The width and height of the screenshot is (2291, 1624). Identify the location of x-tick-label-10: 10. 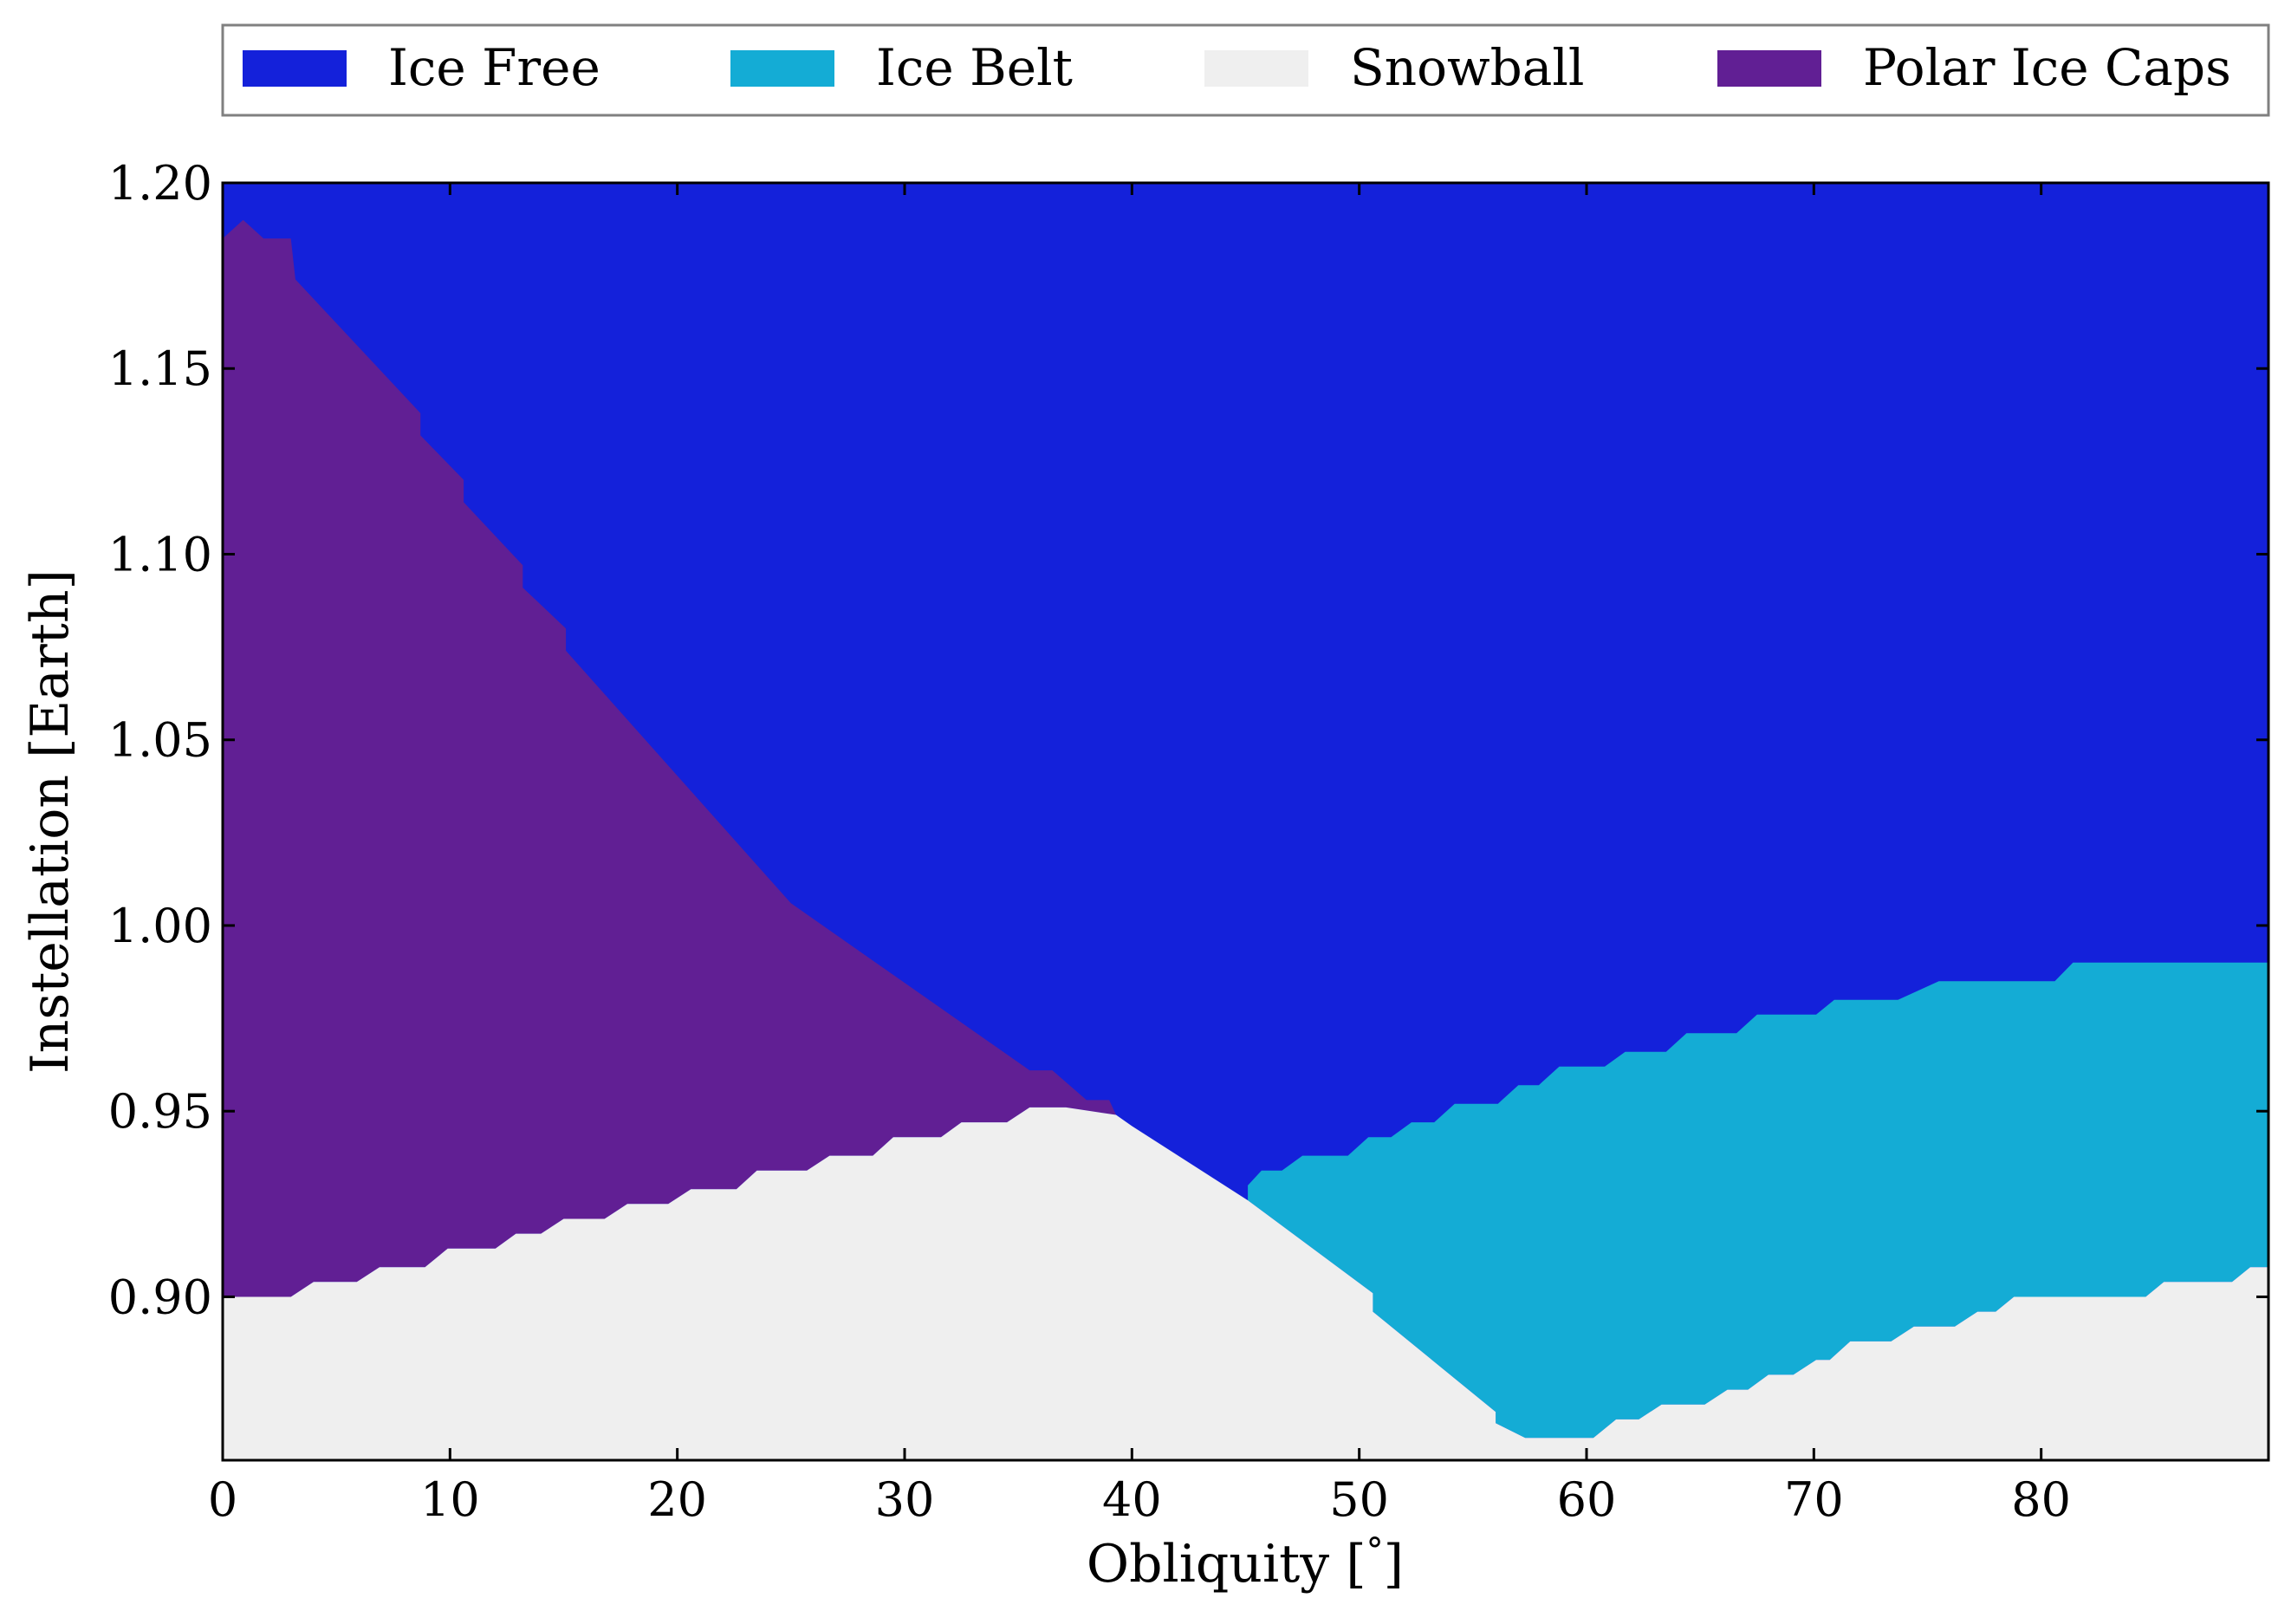
(450, 1499).